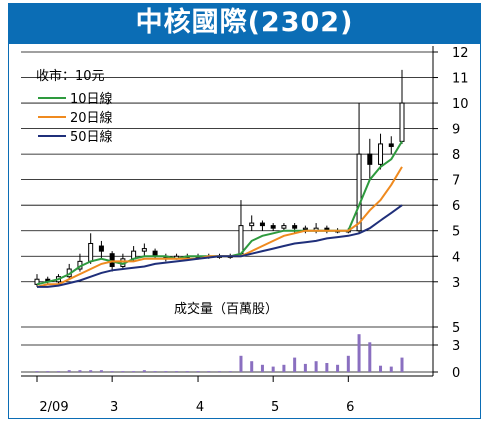 The width and height of the screenshot is (489, 422). I want to click on volume-tick-label: 3, so click(456, 346).